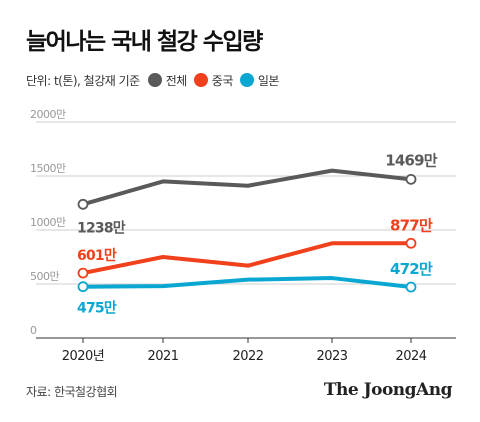  Describe the element at coordinates (48, 222) in the screenshot. I see `y-tick-label: 1000만` at that location.